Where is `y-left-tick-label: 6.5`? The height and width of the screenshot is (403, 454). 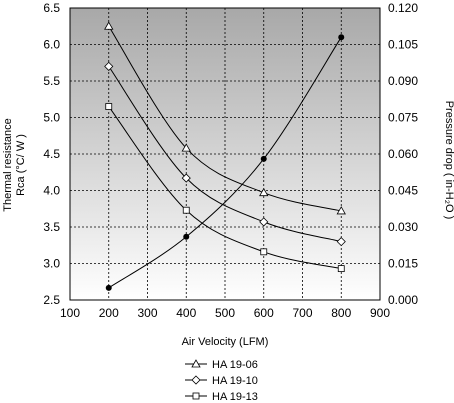
y-left-tick-label: 6.5 is located at coordinates (51, 8).